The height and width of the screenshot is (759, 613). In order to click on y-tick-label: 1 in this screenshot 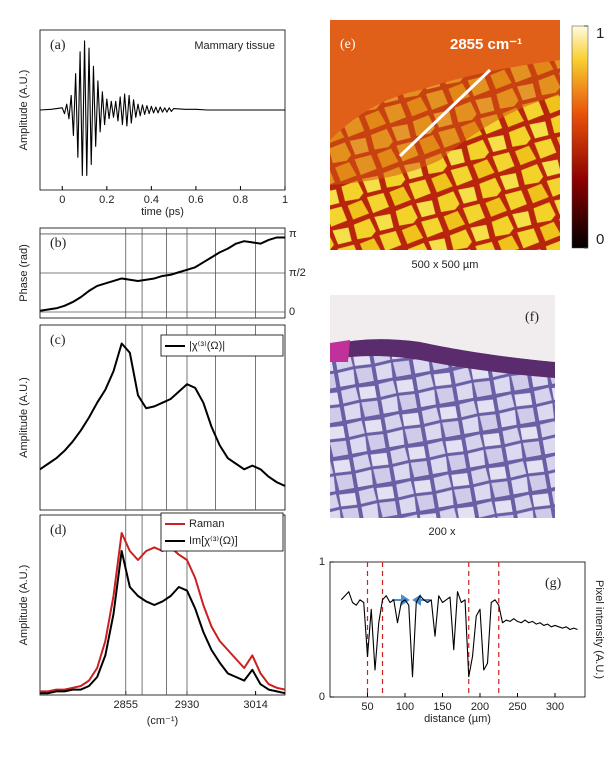, I will do `click(322, 562)`.